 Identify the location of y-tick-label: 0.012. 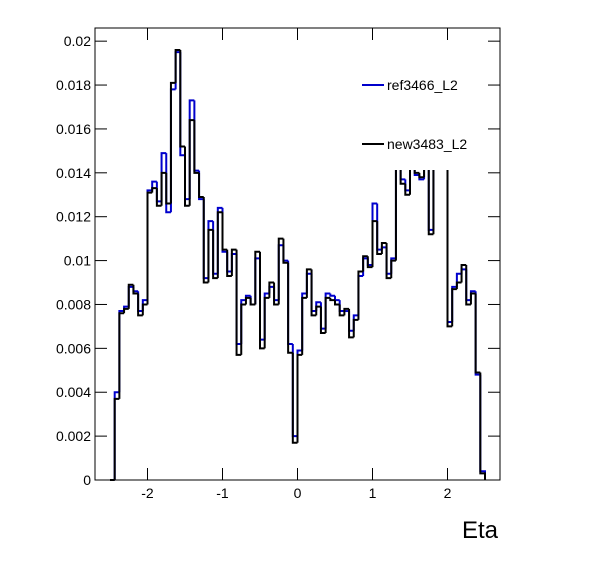
(73, 217).